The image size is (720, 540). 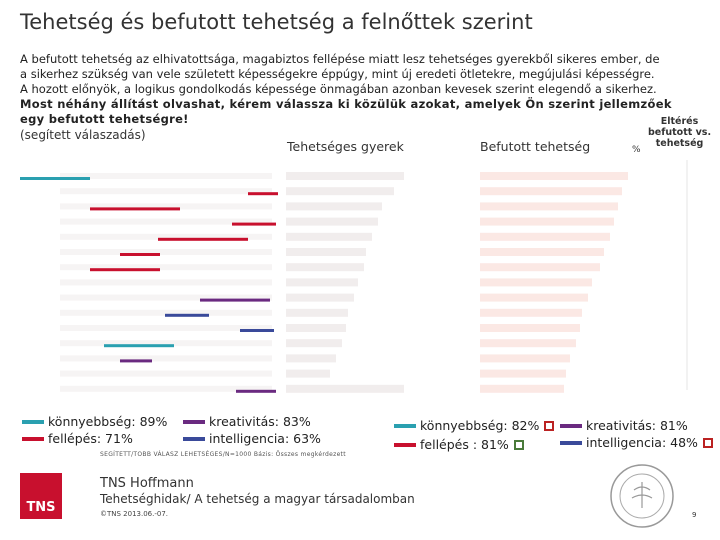 What do you see at coordinates (83, 135) in the screenshot?
I see `assisted-answer-note: (segített válaszadás)` at bounding box center [83, 135].